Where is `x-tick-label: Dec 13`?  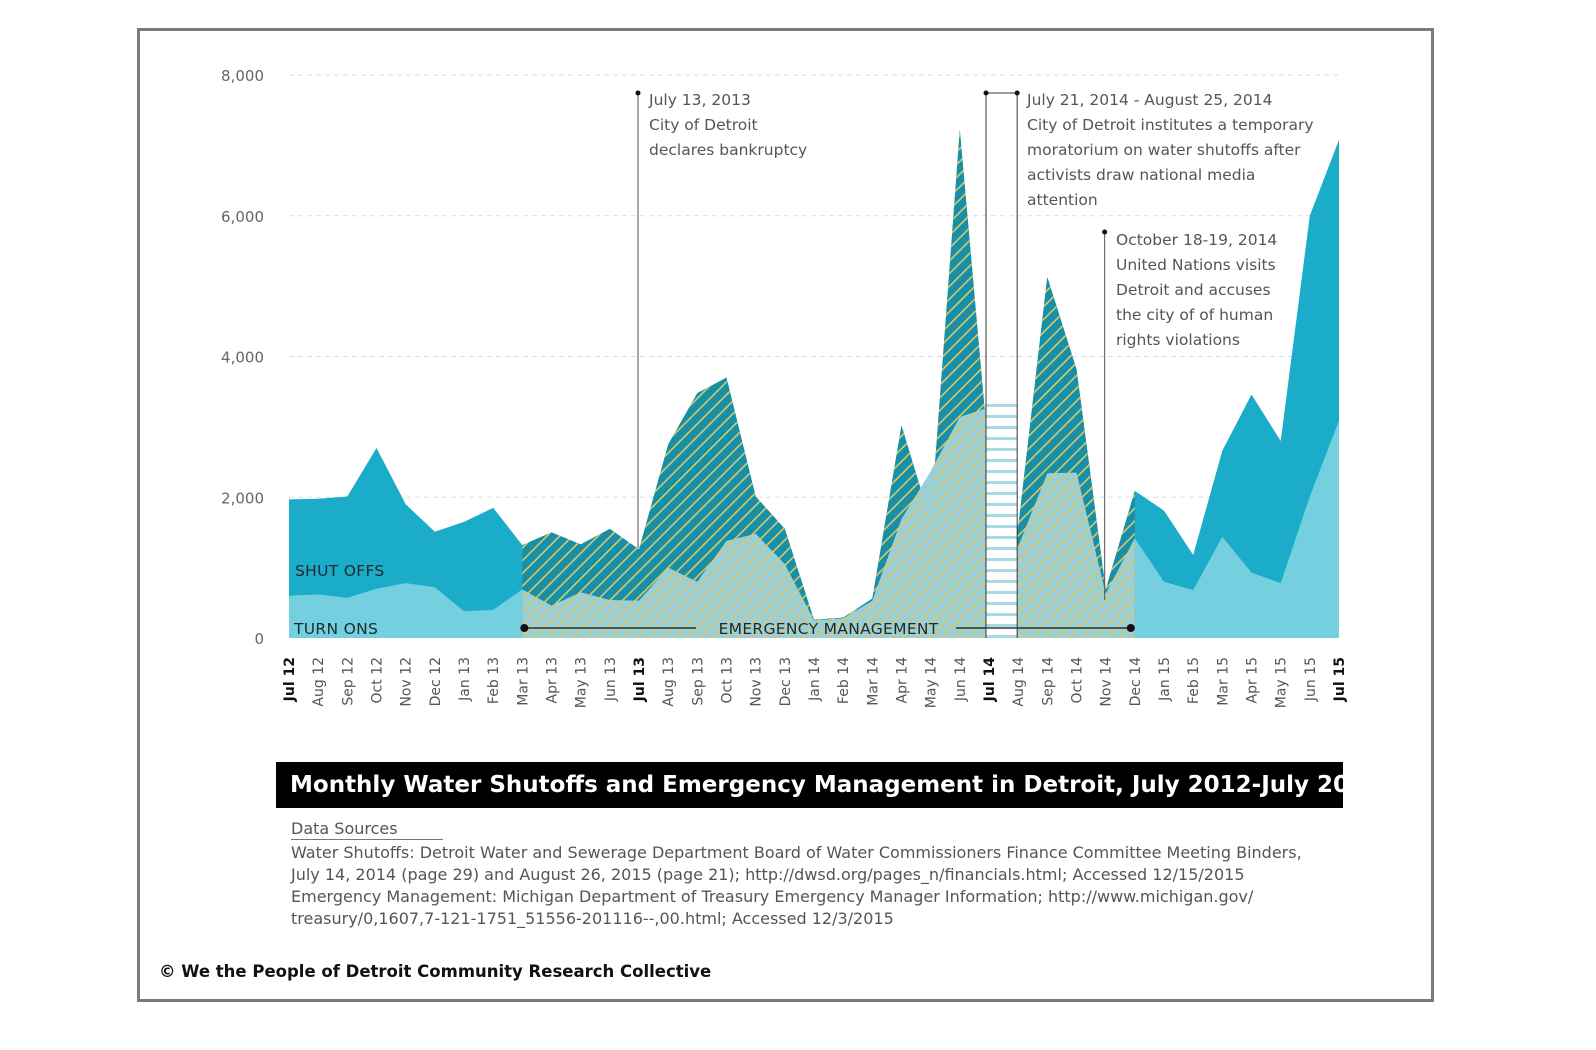
x-tick-label: Dec 13 is located at coordinates (786, 681).